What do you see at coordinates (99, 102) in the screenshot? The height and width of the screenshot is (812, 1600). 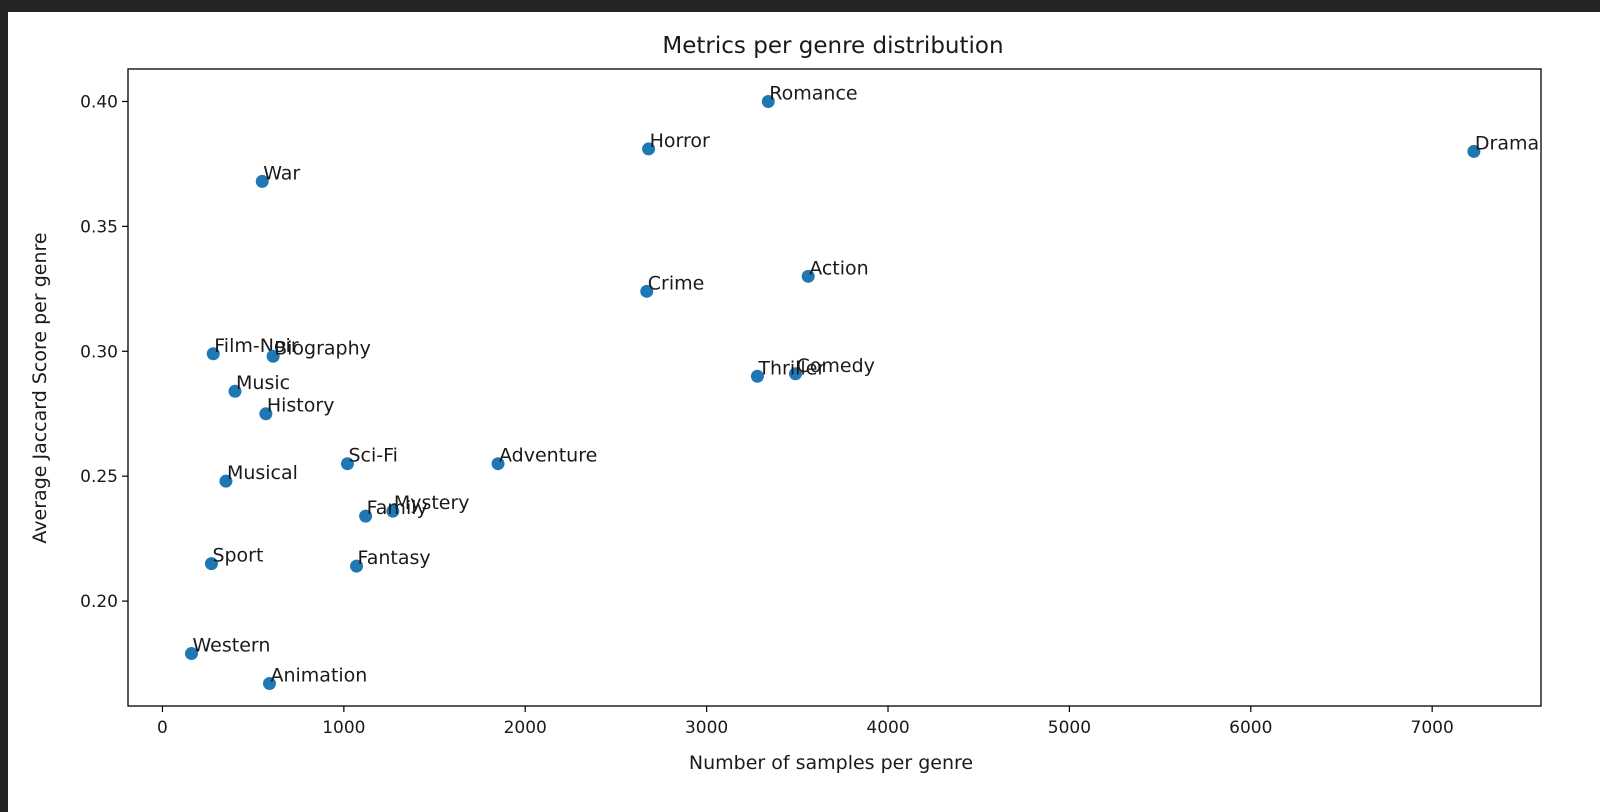 I see `y-tick-label: 0.40` at bounding box center [99, 102].